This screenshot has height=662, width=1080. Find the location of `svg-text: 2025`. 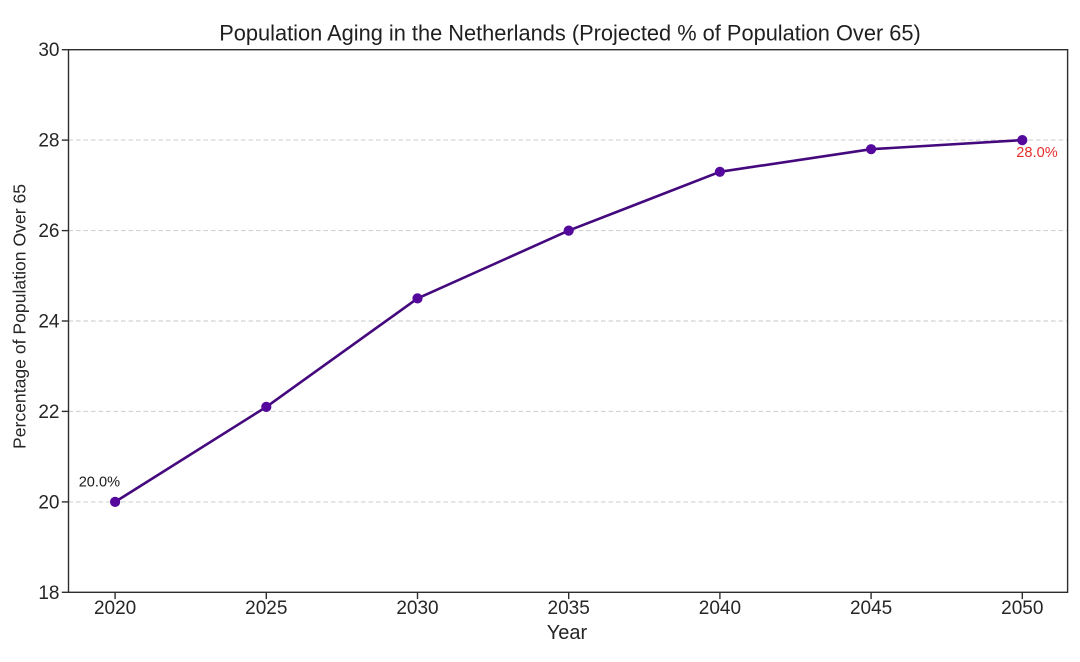

svg-text: 2025 is located at coordinates (266, 608).